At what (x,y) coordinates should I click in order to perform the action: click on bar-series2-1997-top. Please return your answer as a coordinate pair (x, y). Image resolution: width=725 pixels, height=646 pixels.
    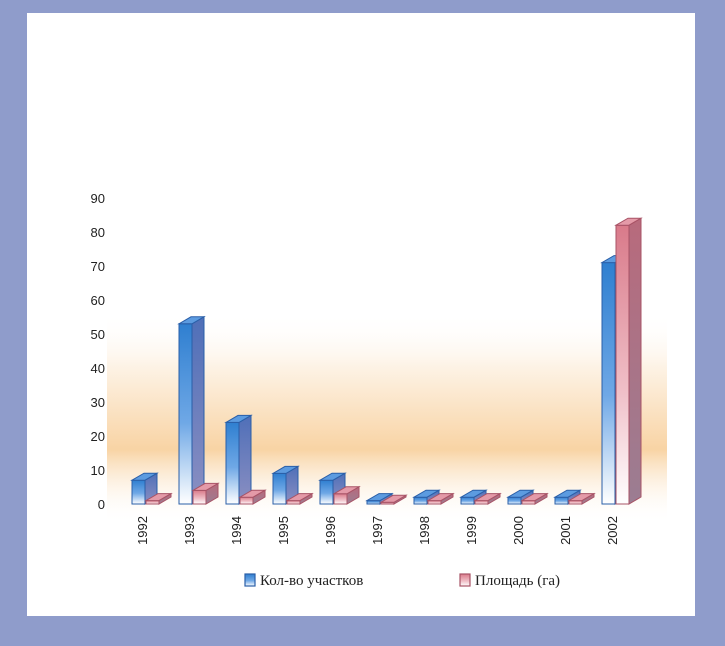
    Looking at the image, I should click on (393, 498).